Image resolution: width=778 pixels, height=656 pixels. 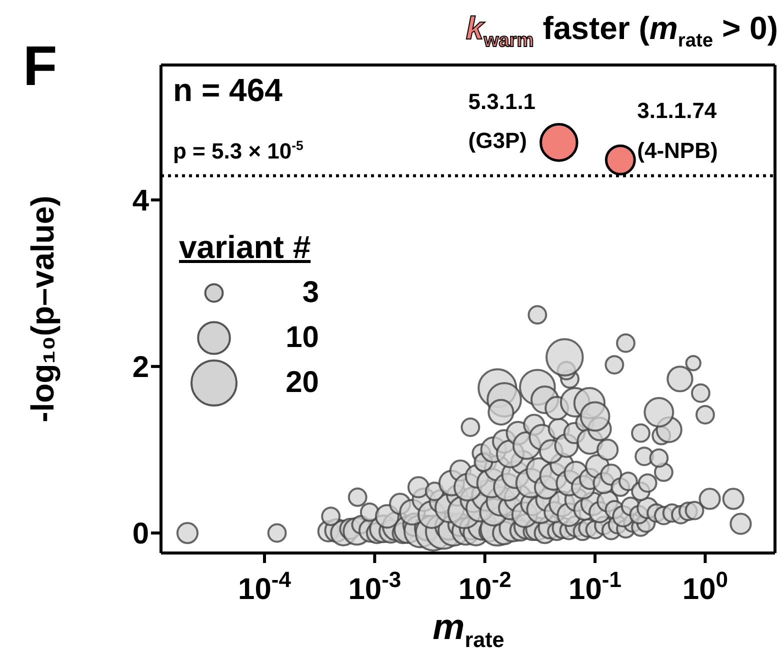 What do you see at coordinates (301, 383) in the screenshot?
I see `legend-label: 20` at bounding box center [301, 383].